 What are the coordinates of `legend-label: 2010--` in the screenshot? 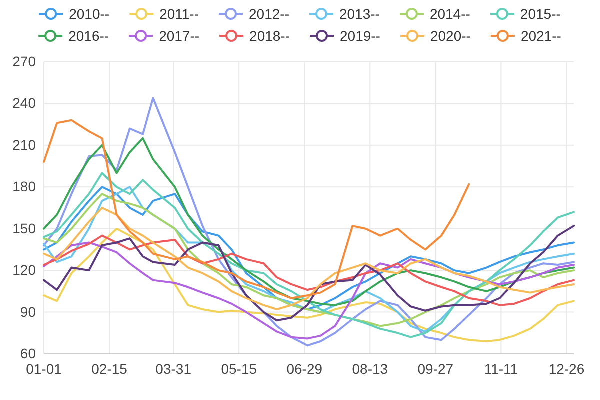 It's located at (89, 14).